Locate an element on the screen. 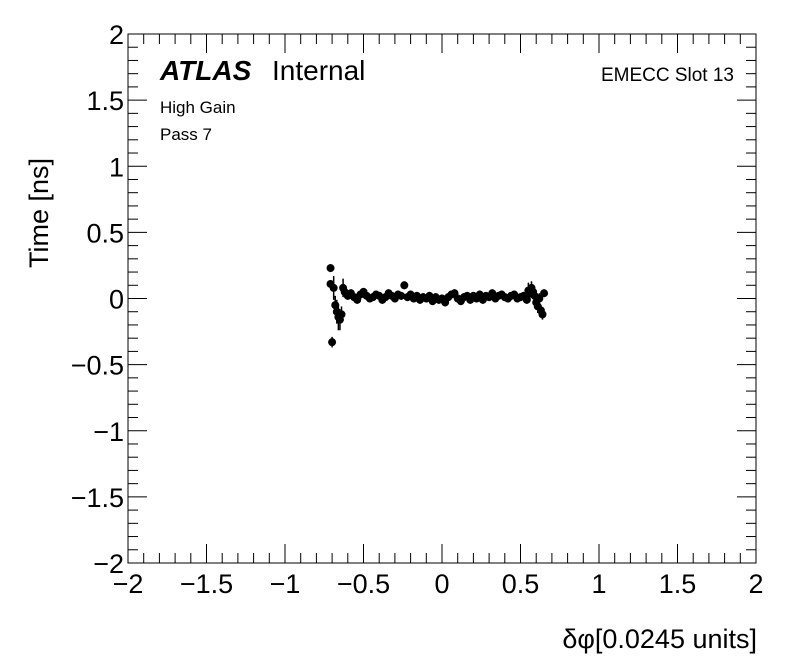 Image resolution: width=796 pixels, height=672 pixels. y-tick-label: 1.5 is located at coordinates (105, 101).